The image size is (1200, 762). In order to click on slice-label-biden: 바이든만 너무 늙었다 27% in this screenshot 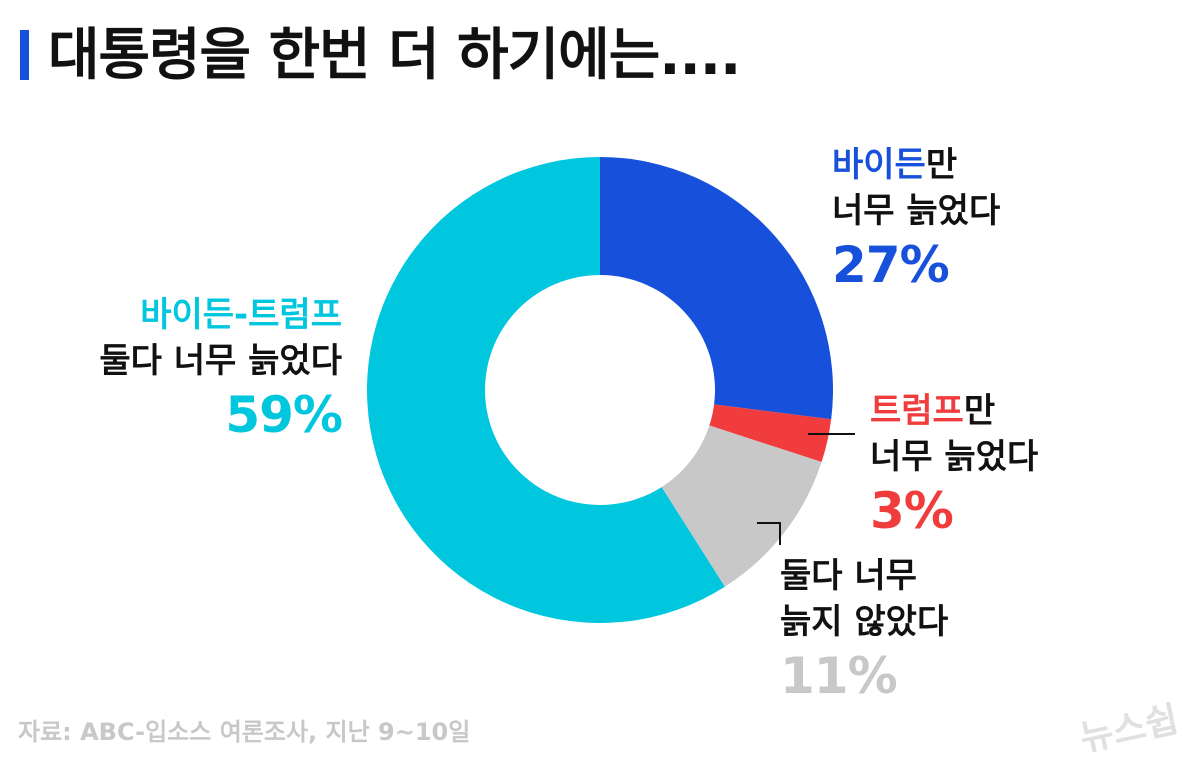, I will do `click(916, 219)`.